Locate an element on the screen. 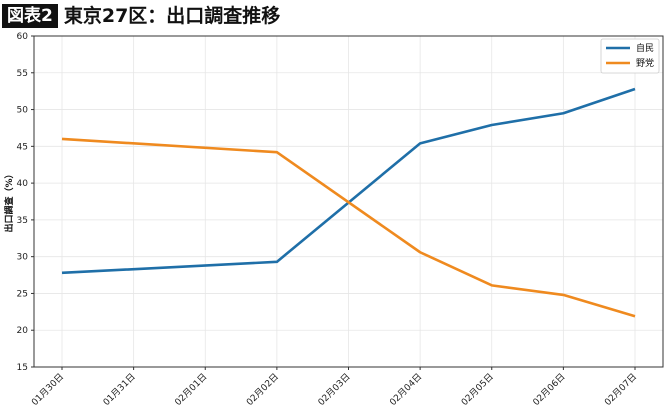 This screenshot has width=670, height=416. y-tick-label: 50 is located at coordinates (23, 111).